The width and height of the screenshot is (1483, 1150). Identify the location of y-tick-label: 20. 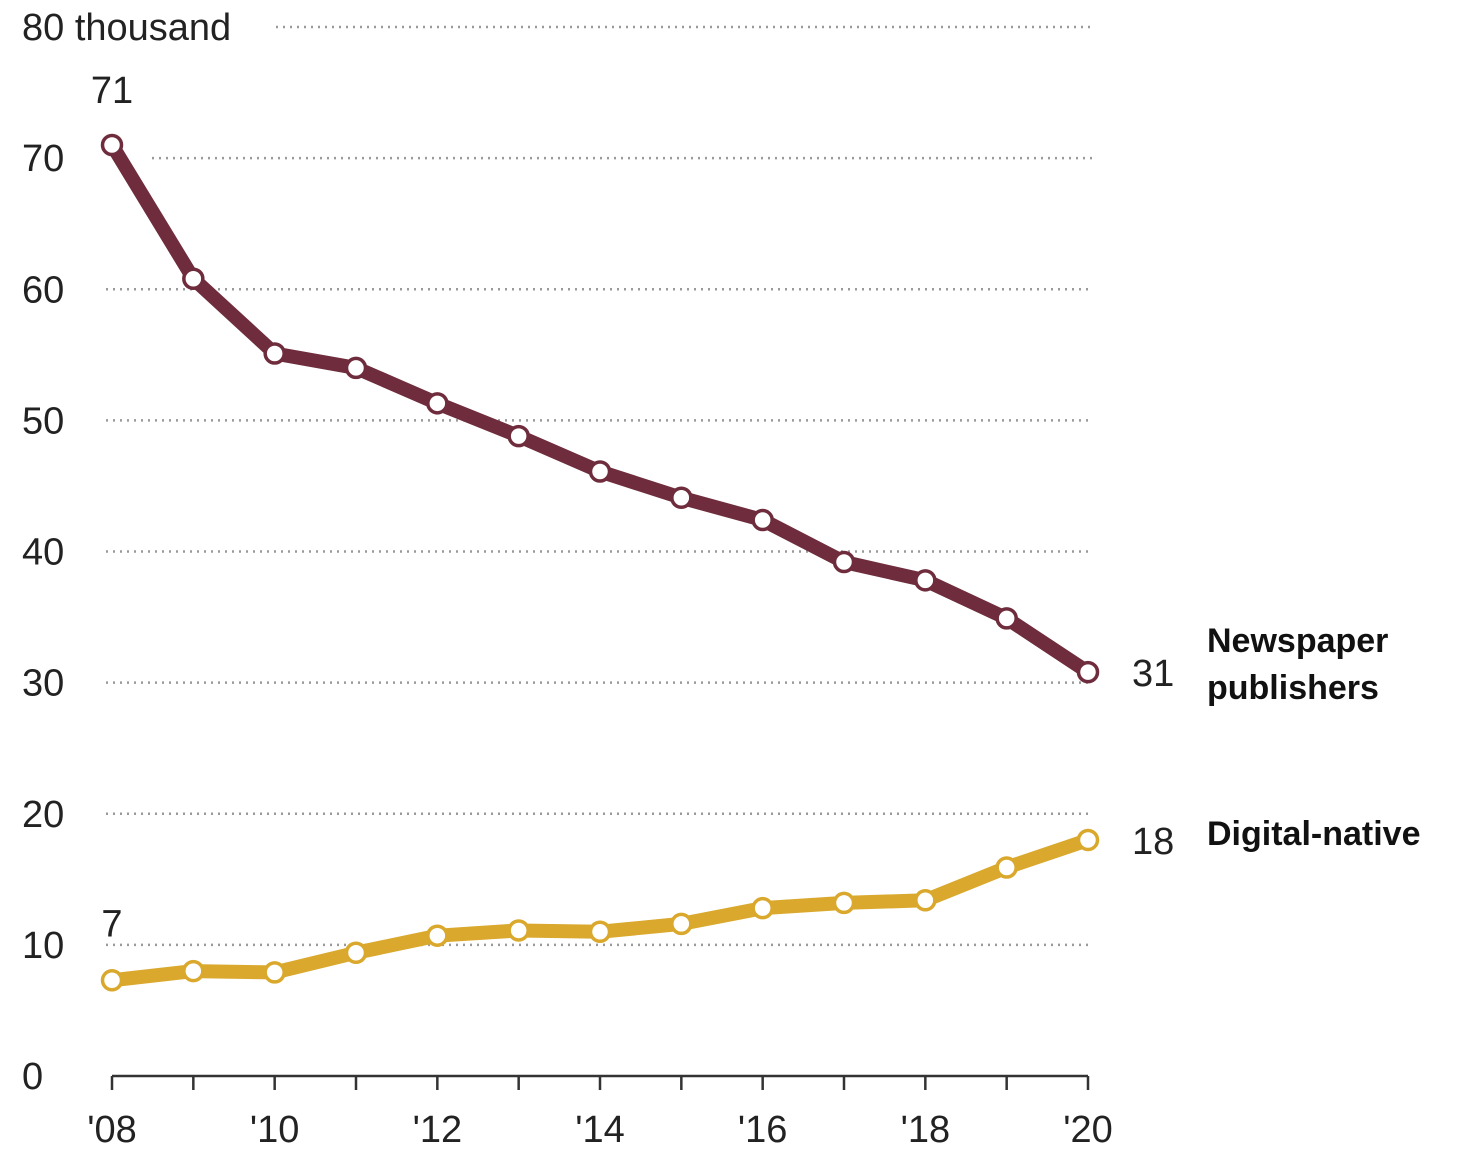
(43, 815).